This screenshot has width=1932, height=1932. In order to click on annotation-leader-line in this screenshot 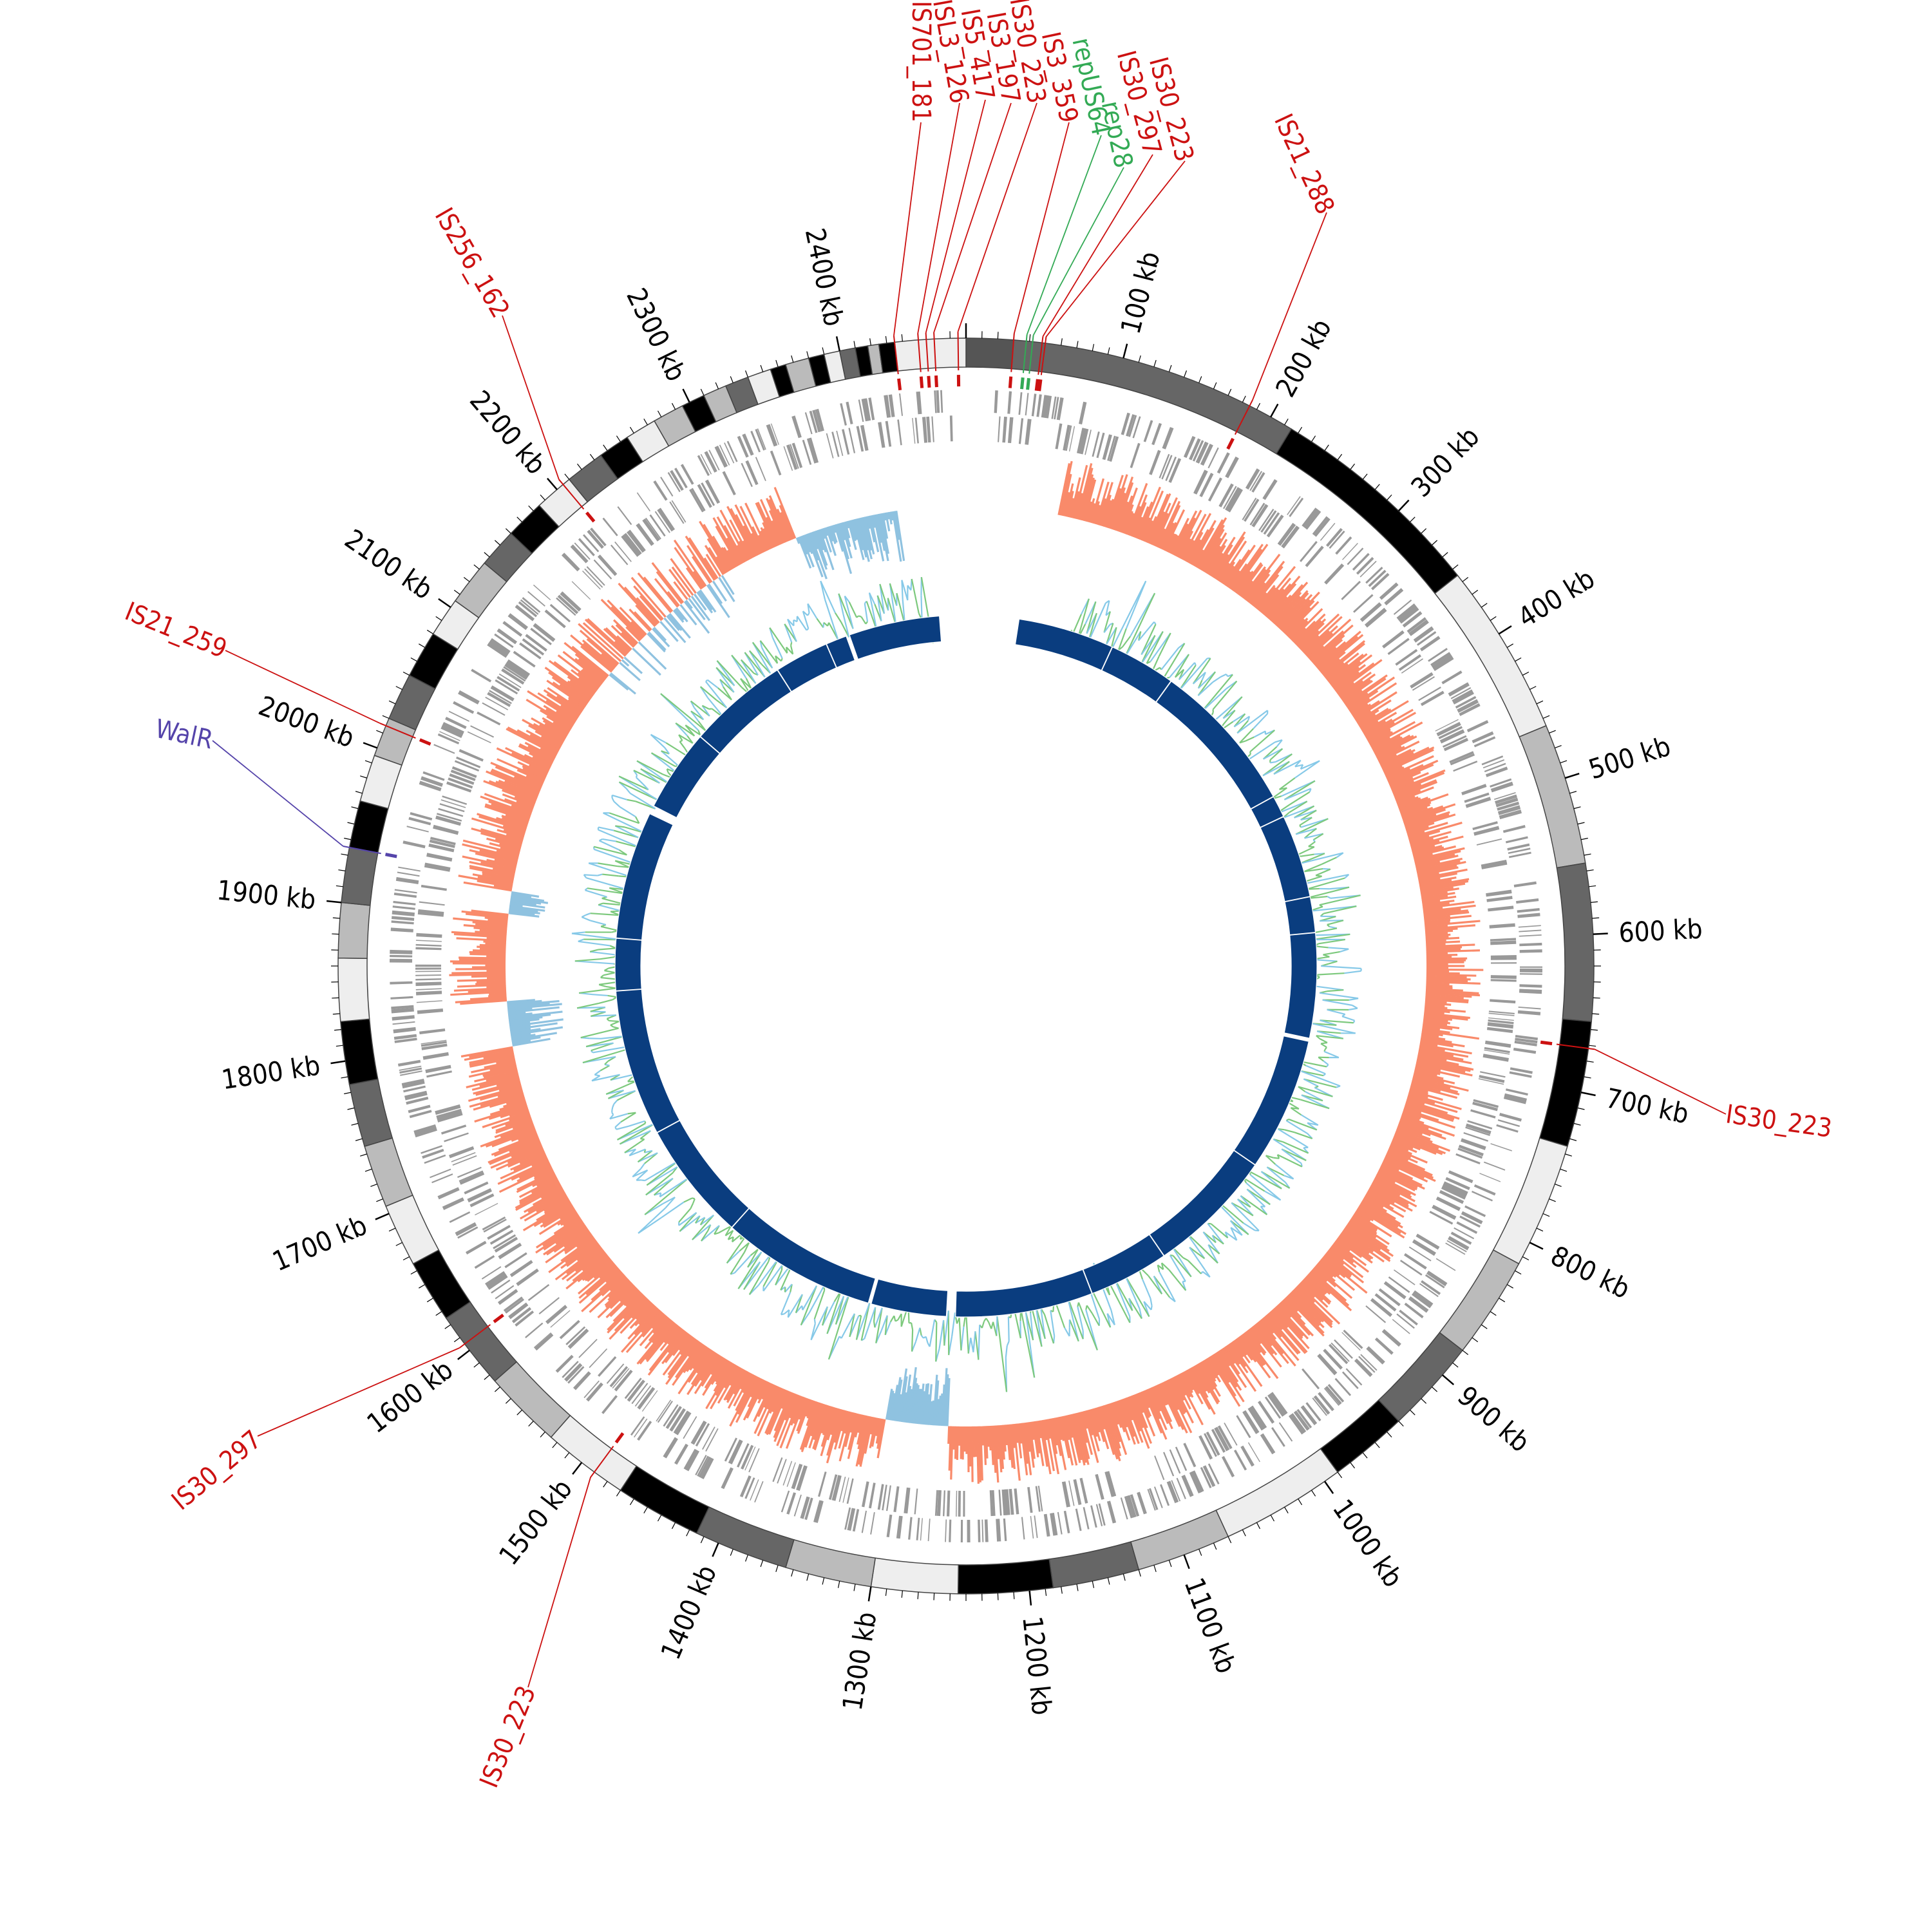, I will do `click(358, 1392)`.